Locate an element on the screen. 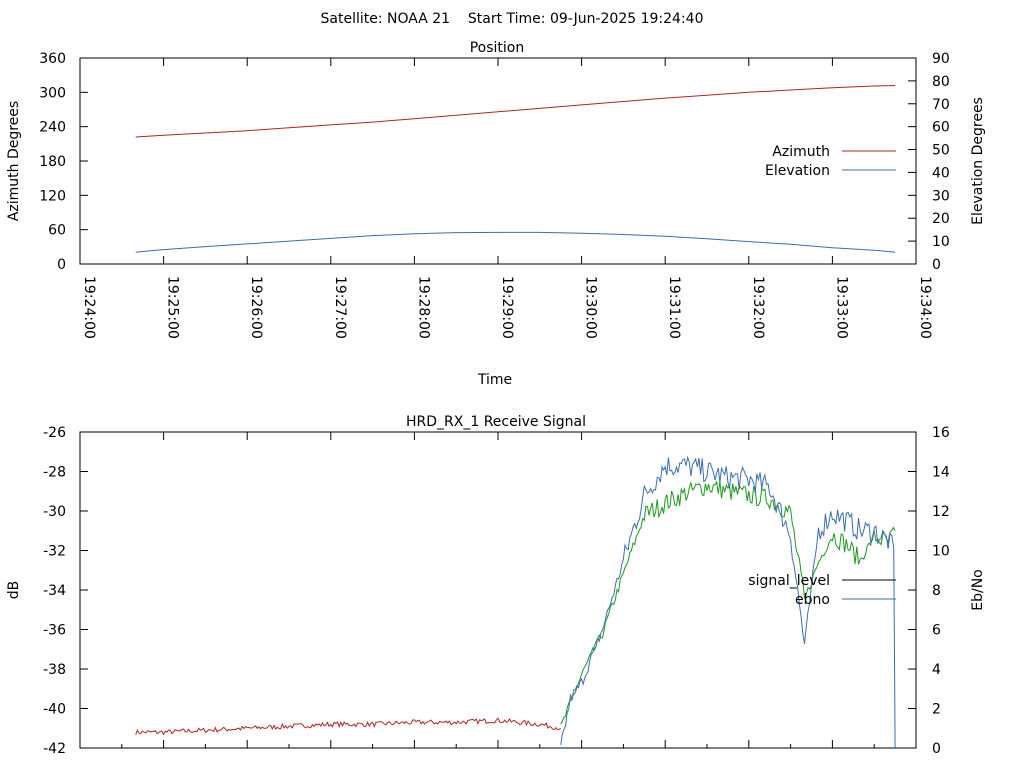 The height and width of the screenshot is (768, 1024). legend-azimuth-label: Azimuth is located at coordinates (801, 152).